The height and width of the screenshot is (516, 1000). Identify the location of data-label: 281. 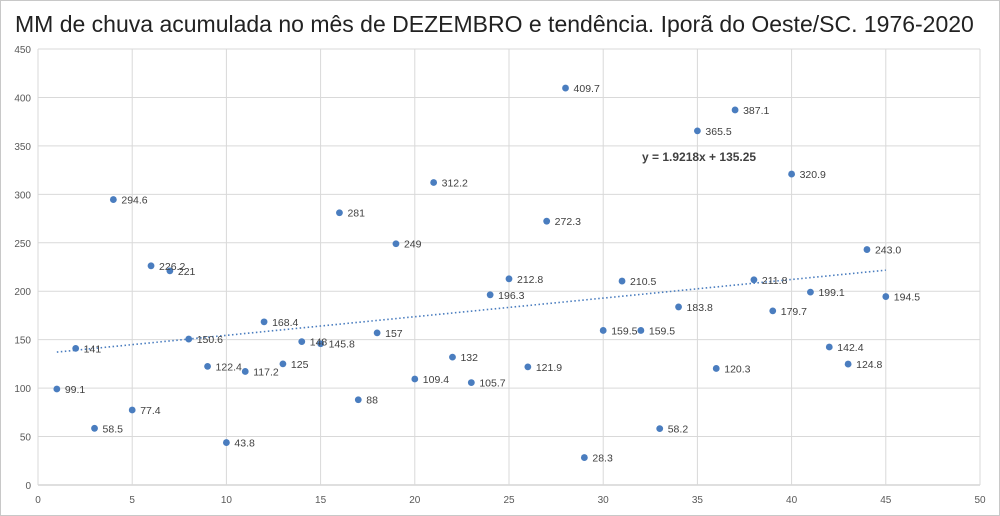
(356, 214).